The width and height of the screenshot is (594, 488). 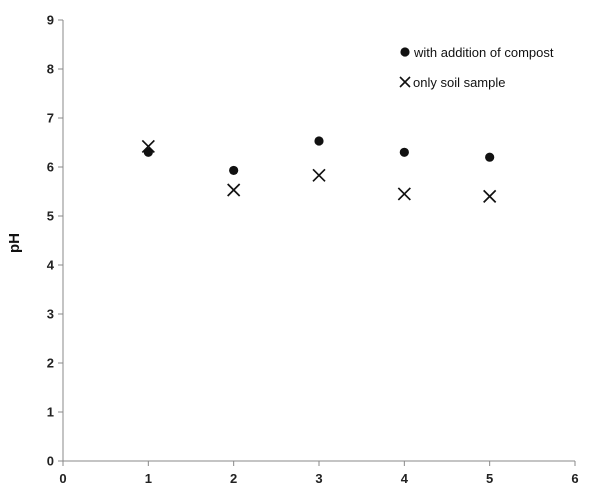 I want to click on x-tick-label: 6, so click(x=574, y=478).